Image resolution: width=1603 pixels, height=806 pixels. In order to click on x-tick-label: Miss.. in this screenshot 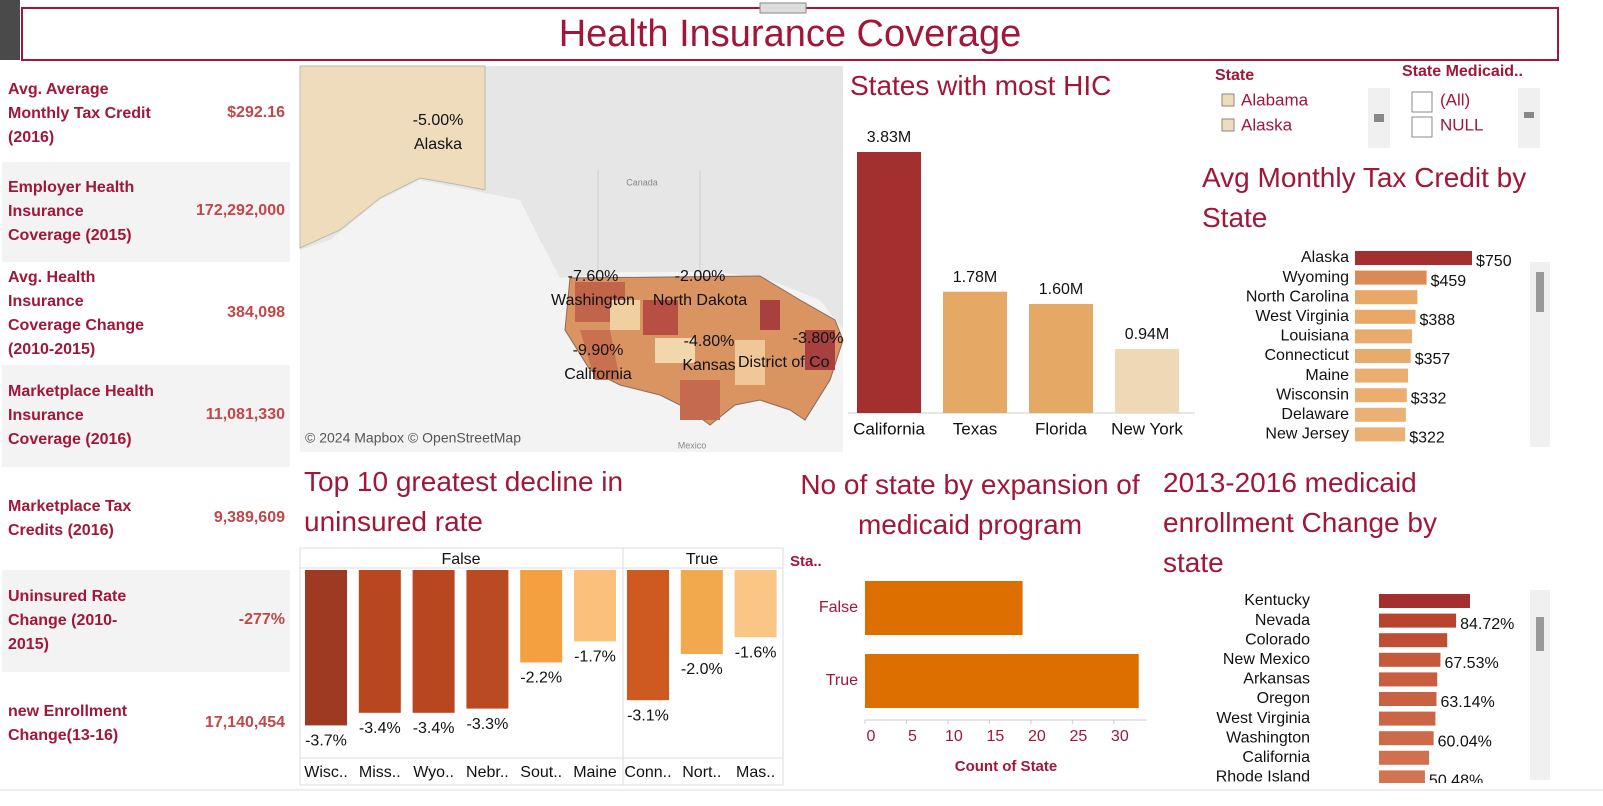, I will do `click(380, 772)`.